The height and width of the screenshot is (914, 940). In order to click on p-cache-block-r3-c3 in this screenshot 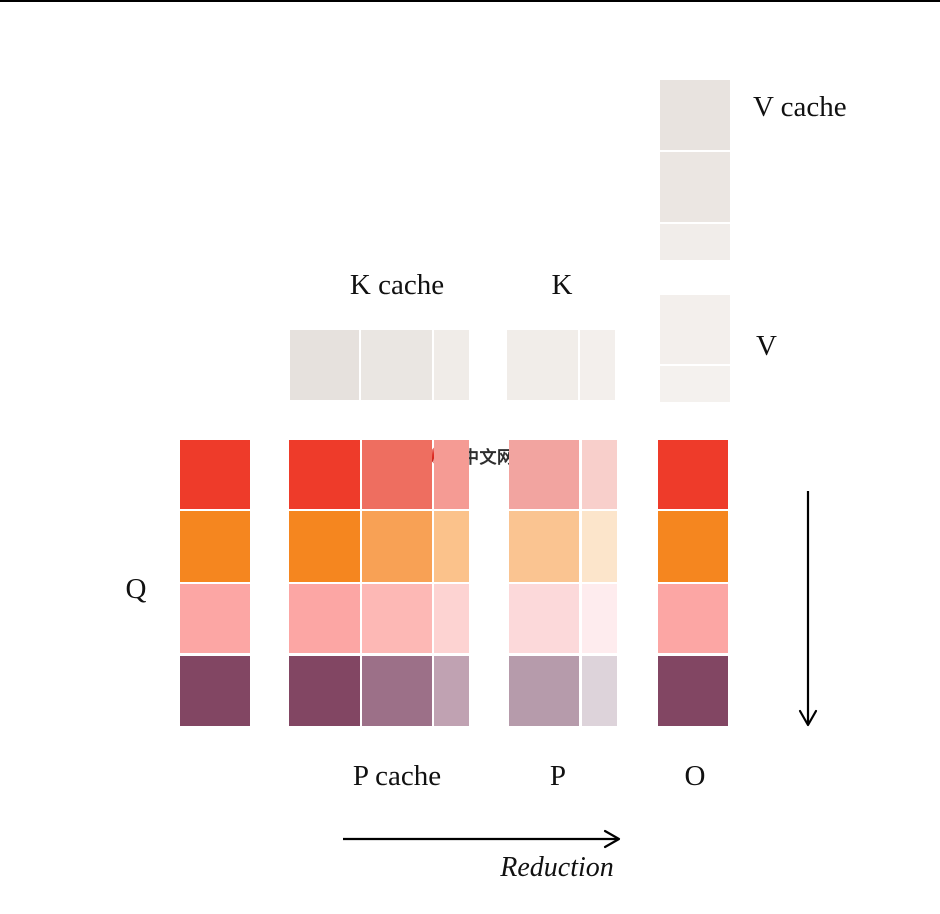, I will do `click(451, 618)`.